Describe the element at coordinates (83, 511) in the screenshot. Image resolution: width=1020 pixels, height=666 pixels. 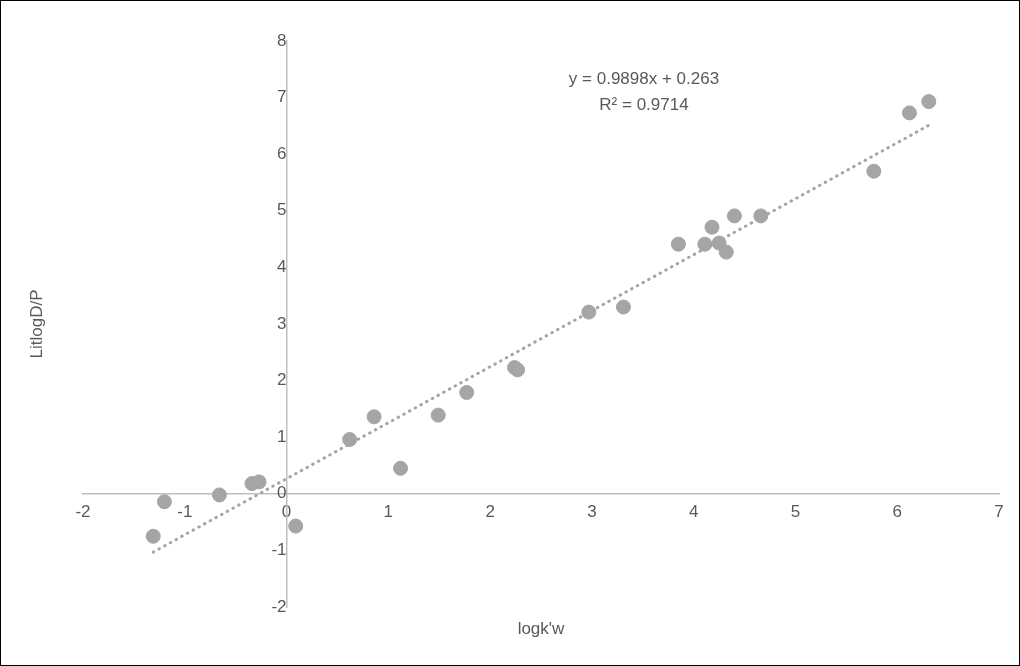
I see `x-tick-label: -2` at that location.